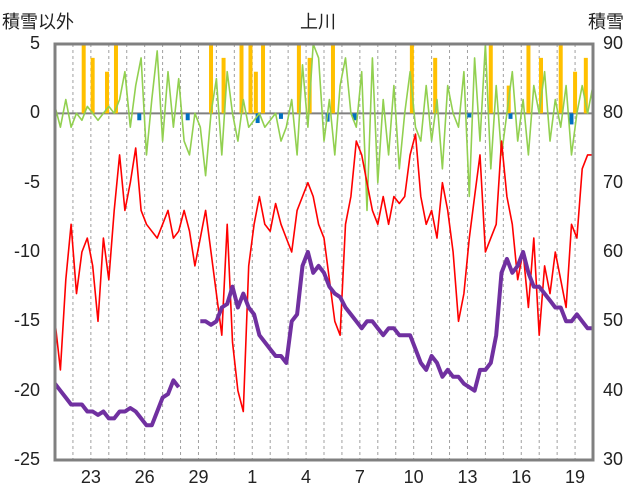 Image resolution: width=636 pixels, height=501 pixels. I want to click on x-tick-label: 29, so click(198, 477).